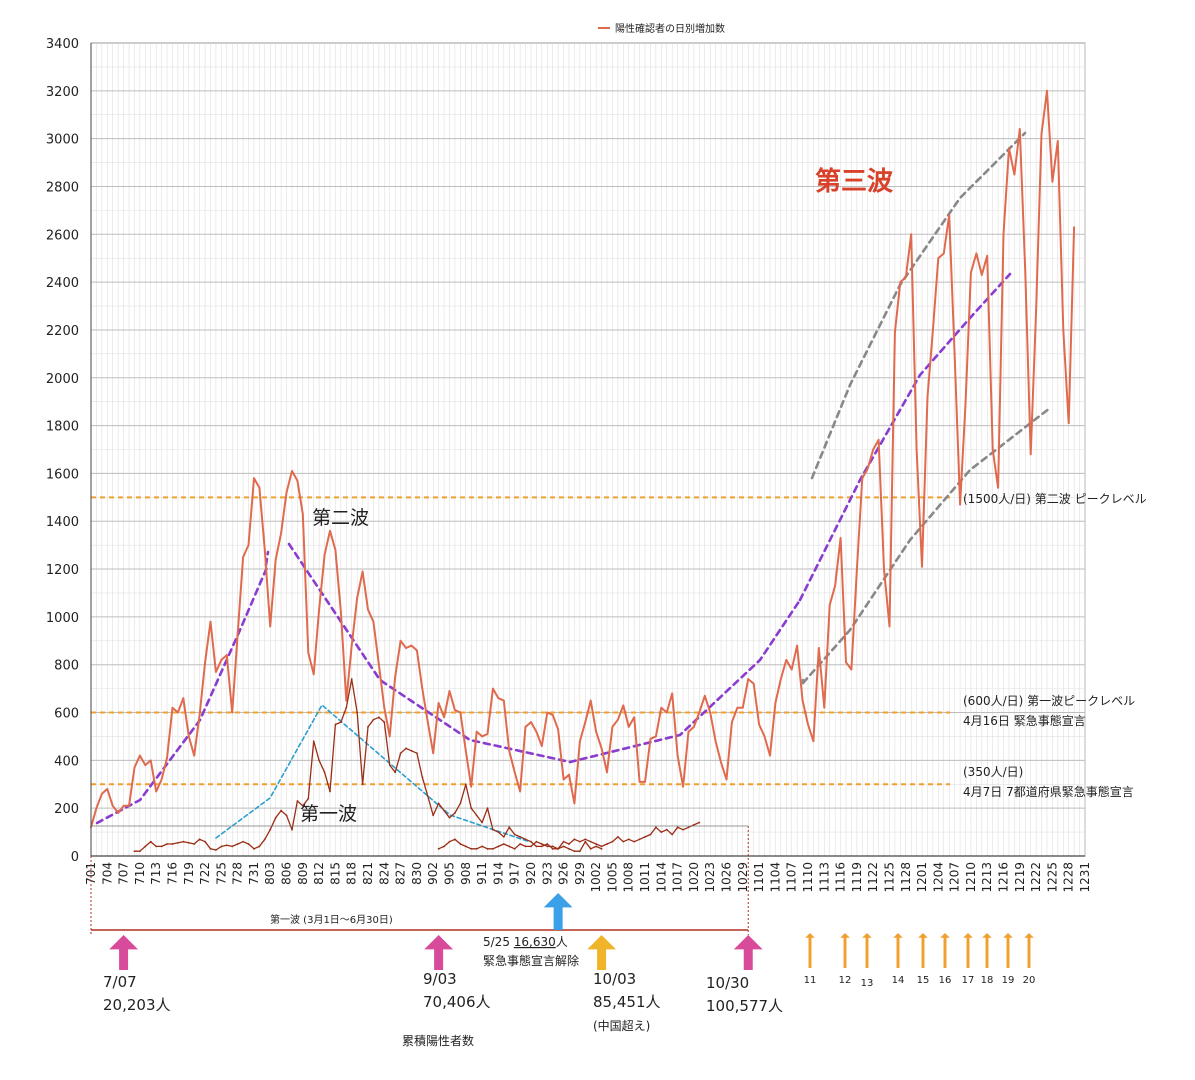 The width and height of the screenshot is (1195, 1080). Describe the element at coordinates (987, 980) in the screenshot. I see `small-marker-label: 18` at that location.